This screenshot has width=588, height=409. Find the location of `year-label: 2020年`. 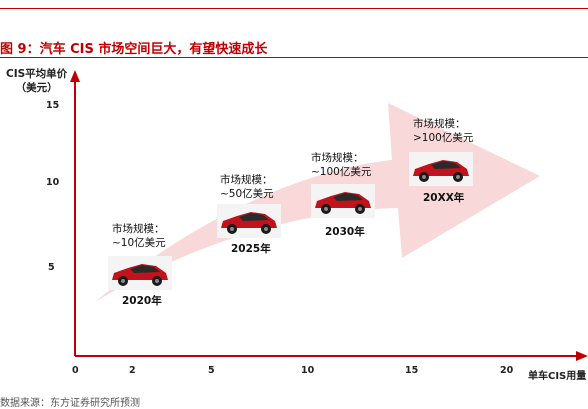

year-label: 2020年 is located at coordinates (142, 301).